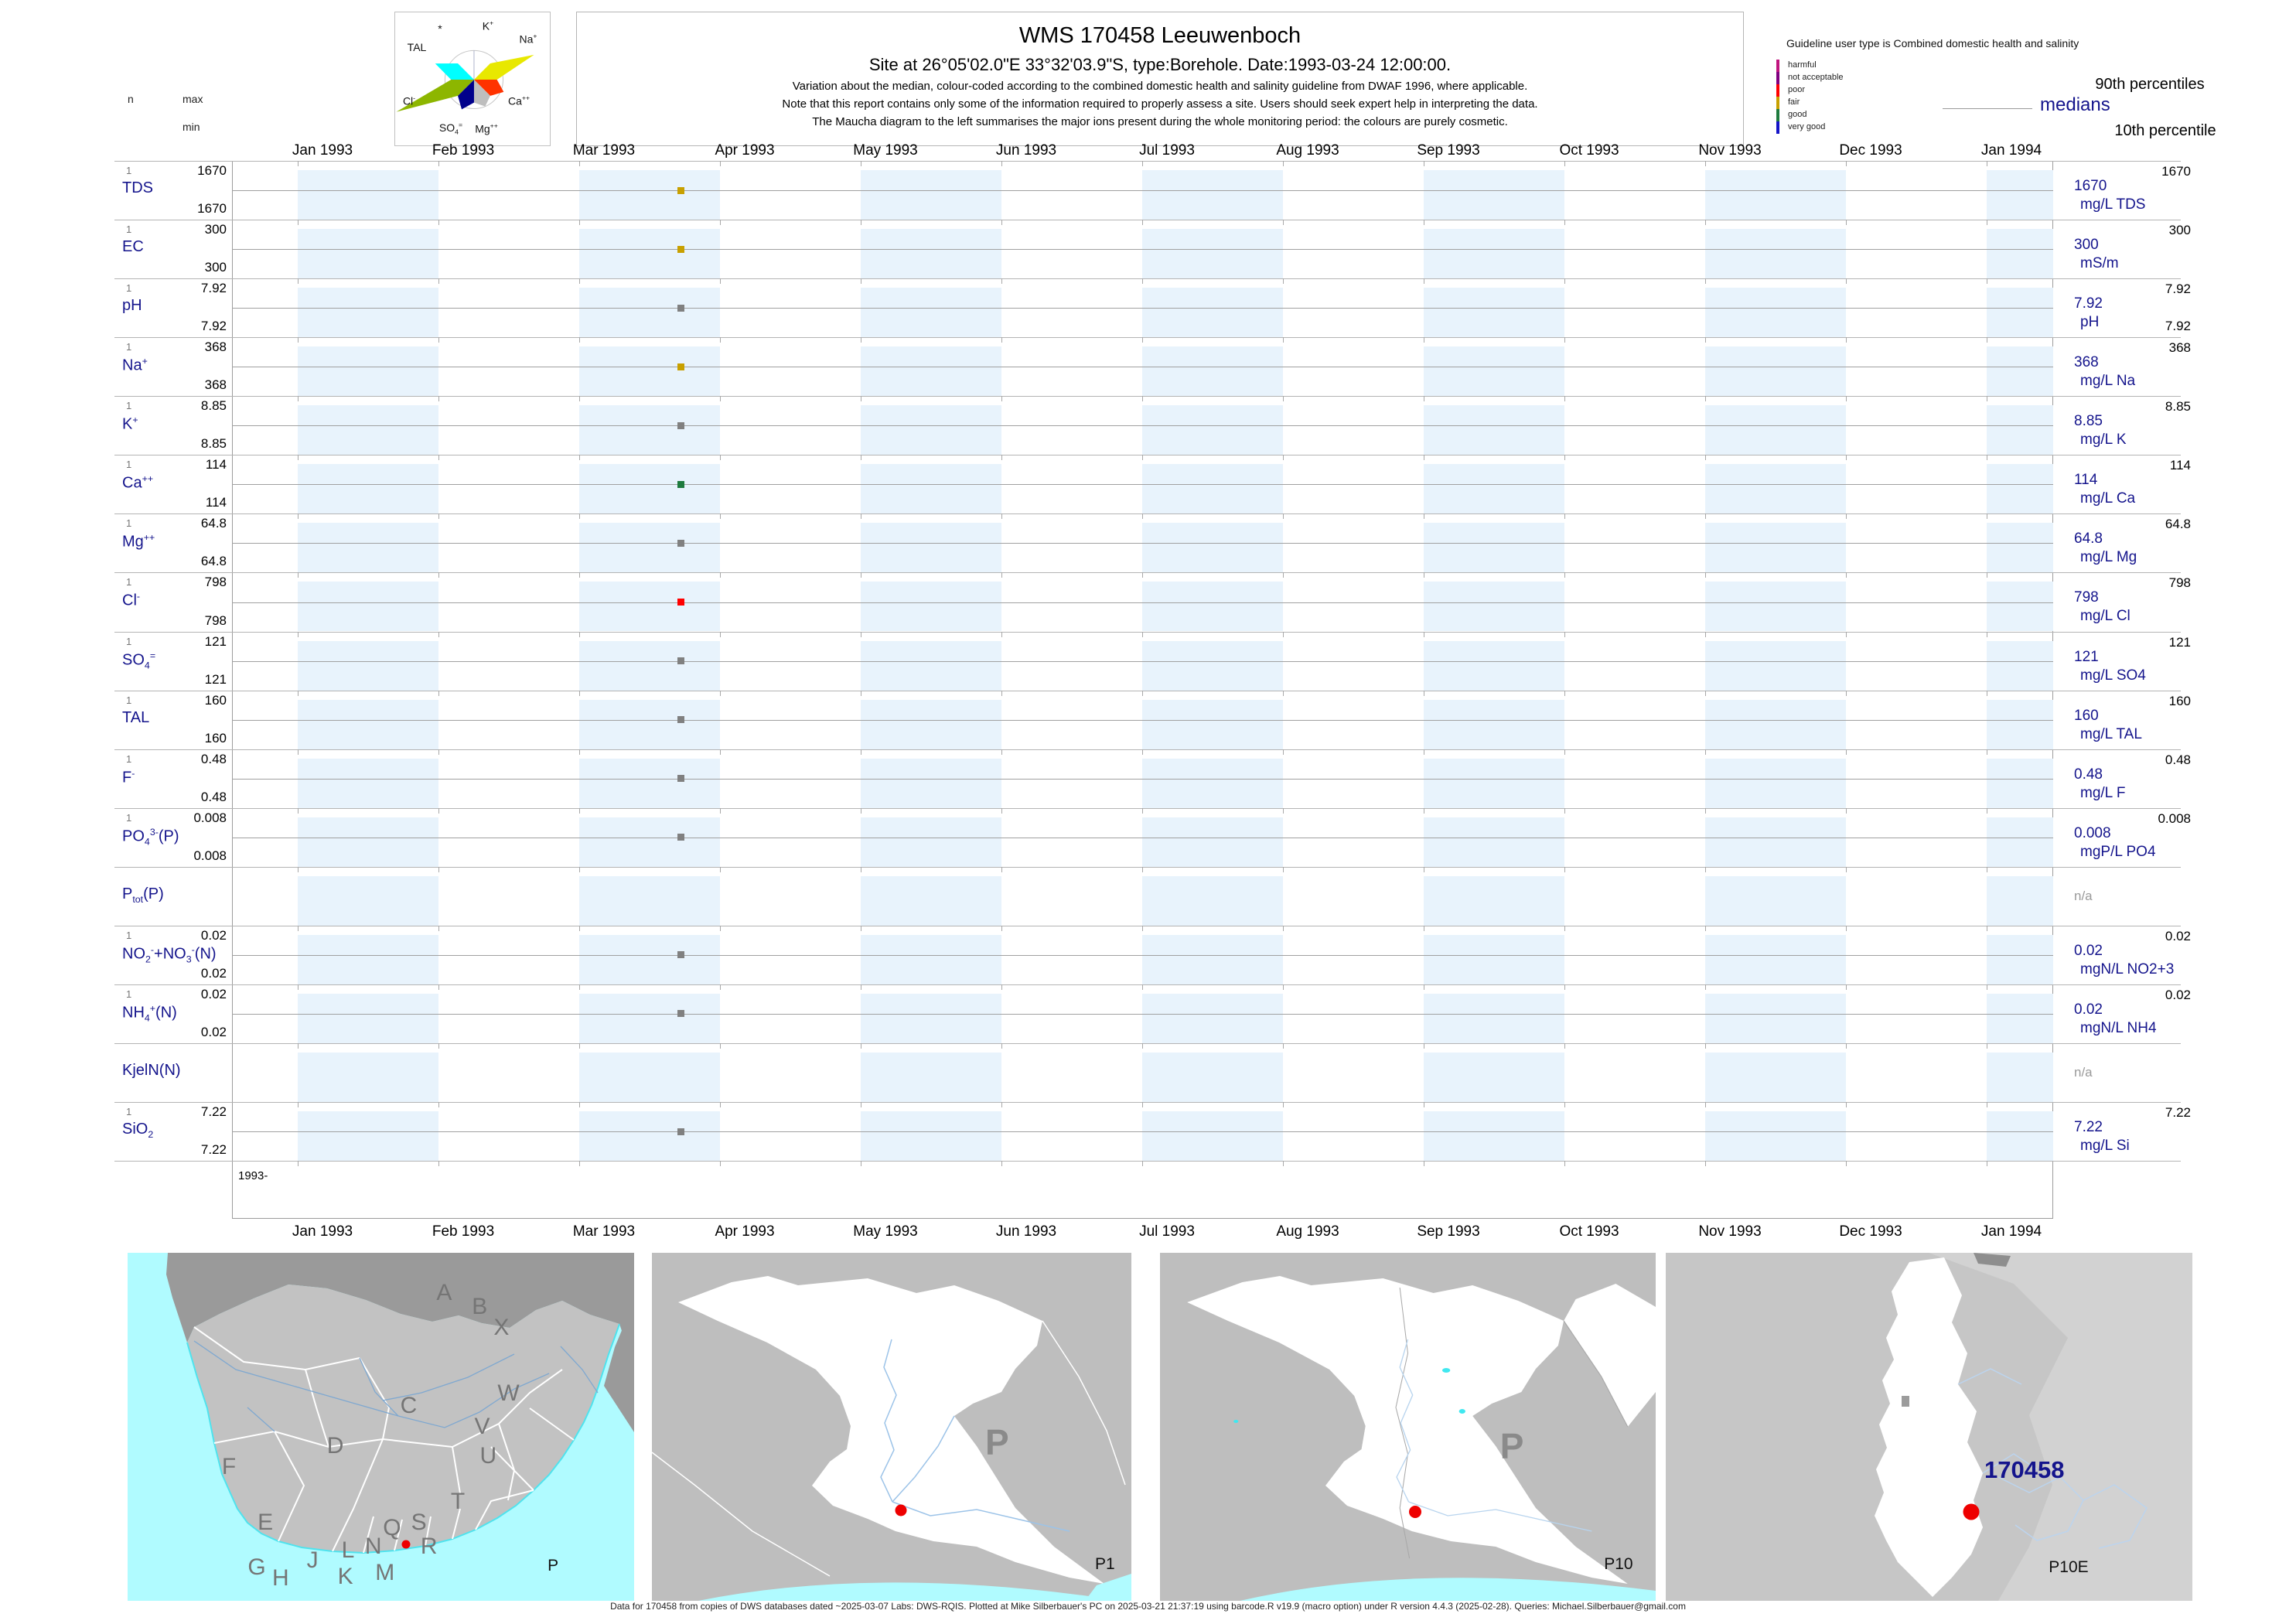  What do you see at coordinates (129, 523) in the screenshot?
I see `param-n-count: 1` at bounding box center [129, 523].